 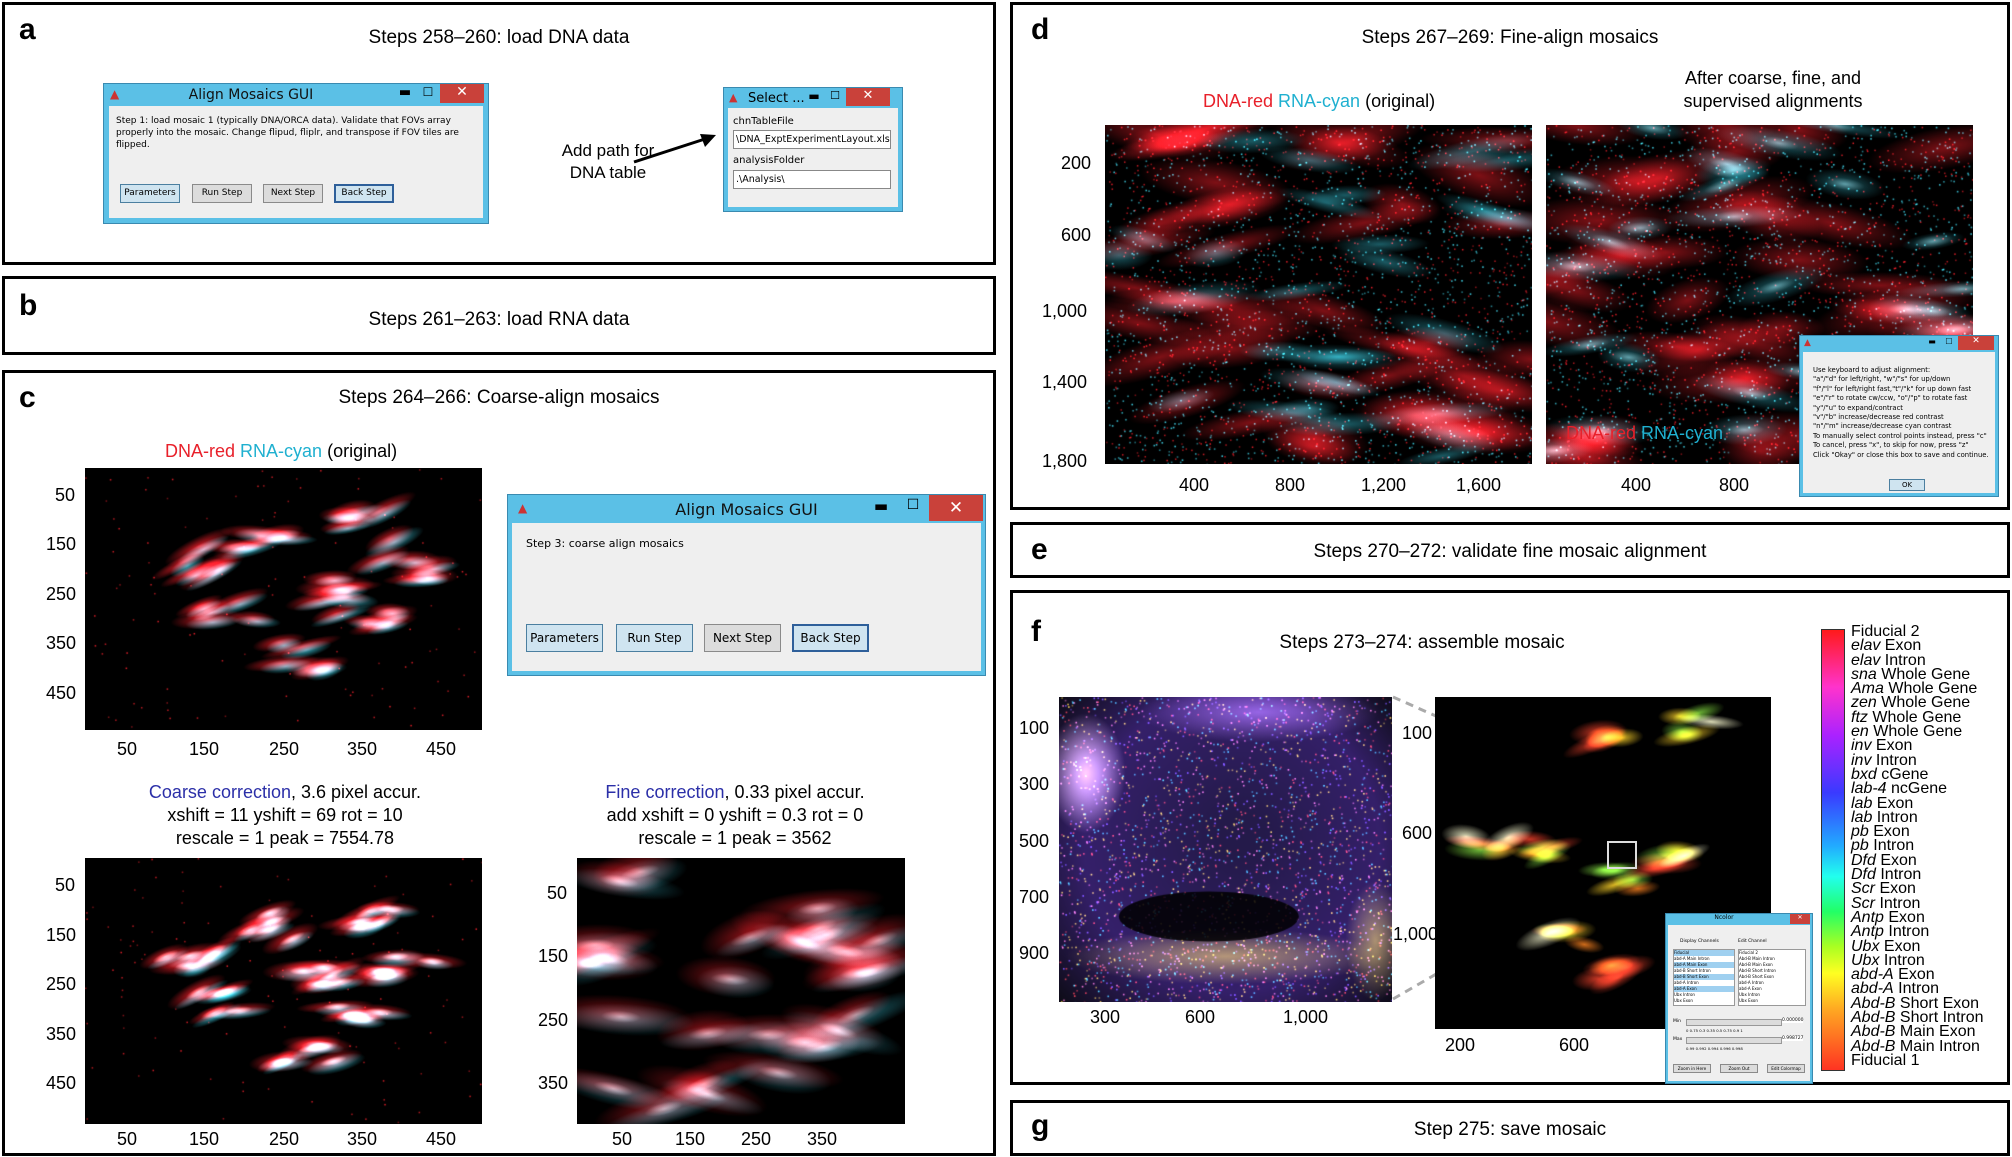 I want to click on step-text: Step 3: coarse align mosaics, so click(x=605, y=543).